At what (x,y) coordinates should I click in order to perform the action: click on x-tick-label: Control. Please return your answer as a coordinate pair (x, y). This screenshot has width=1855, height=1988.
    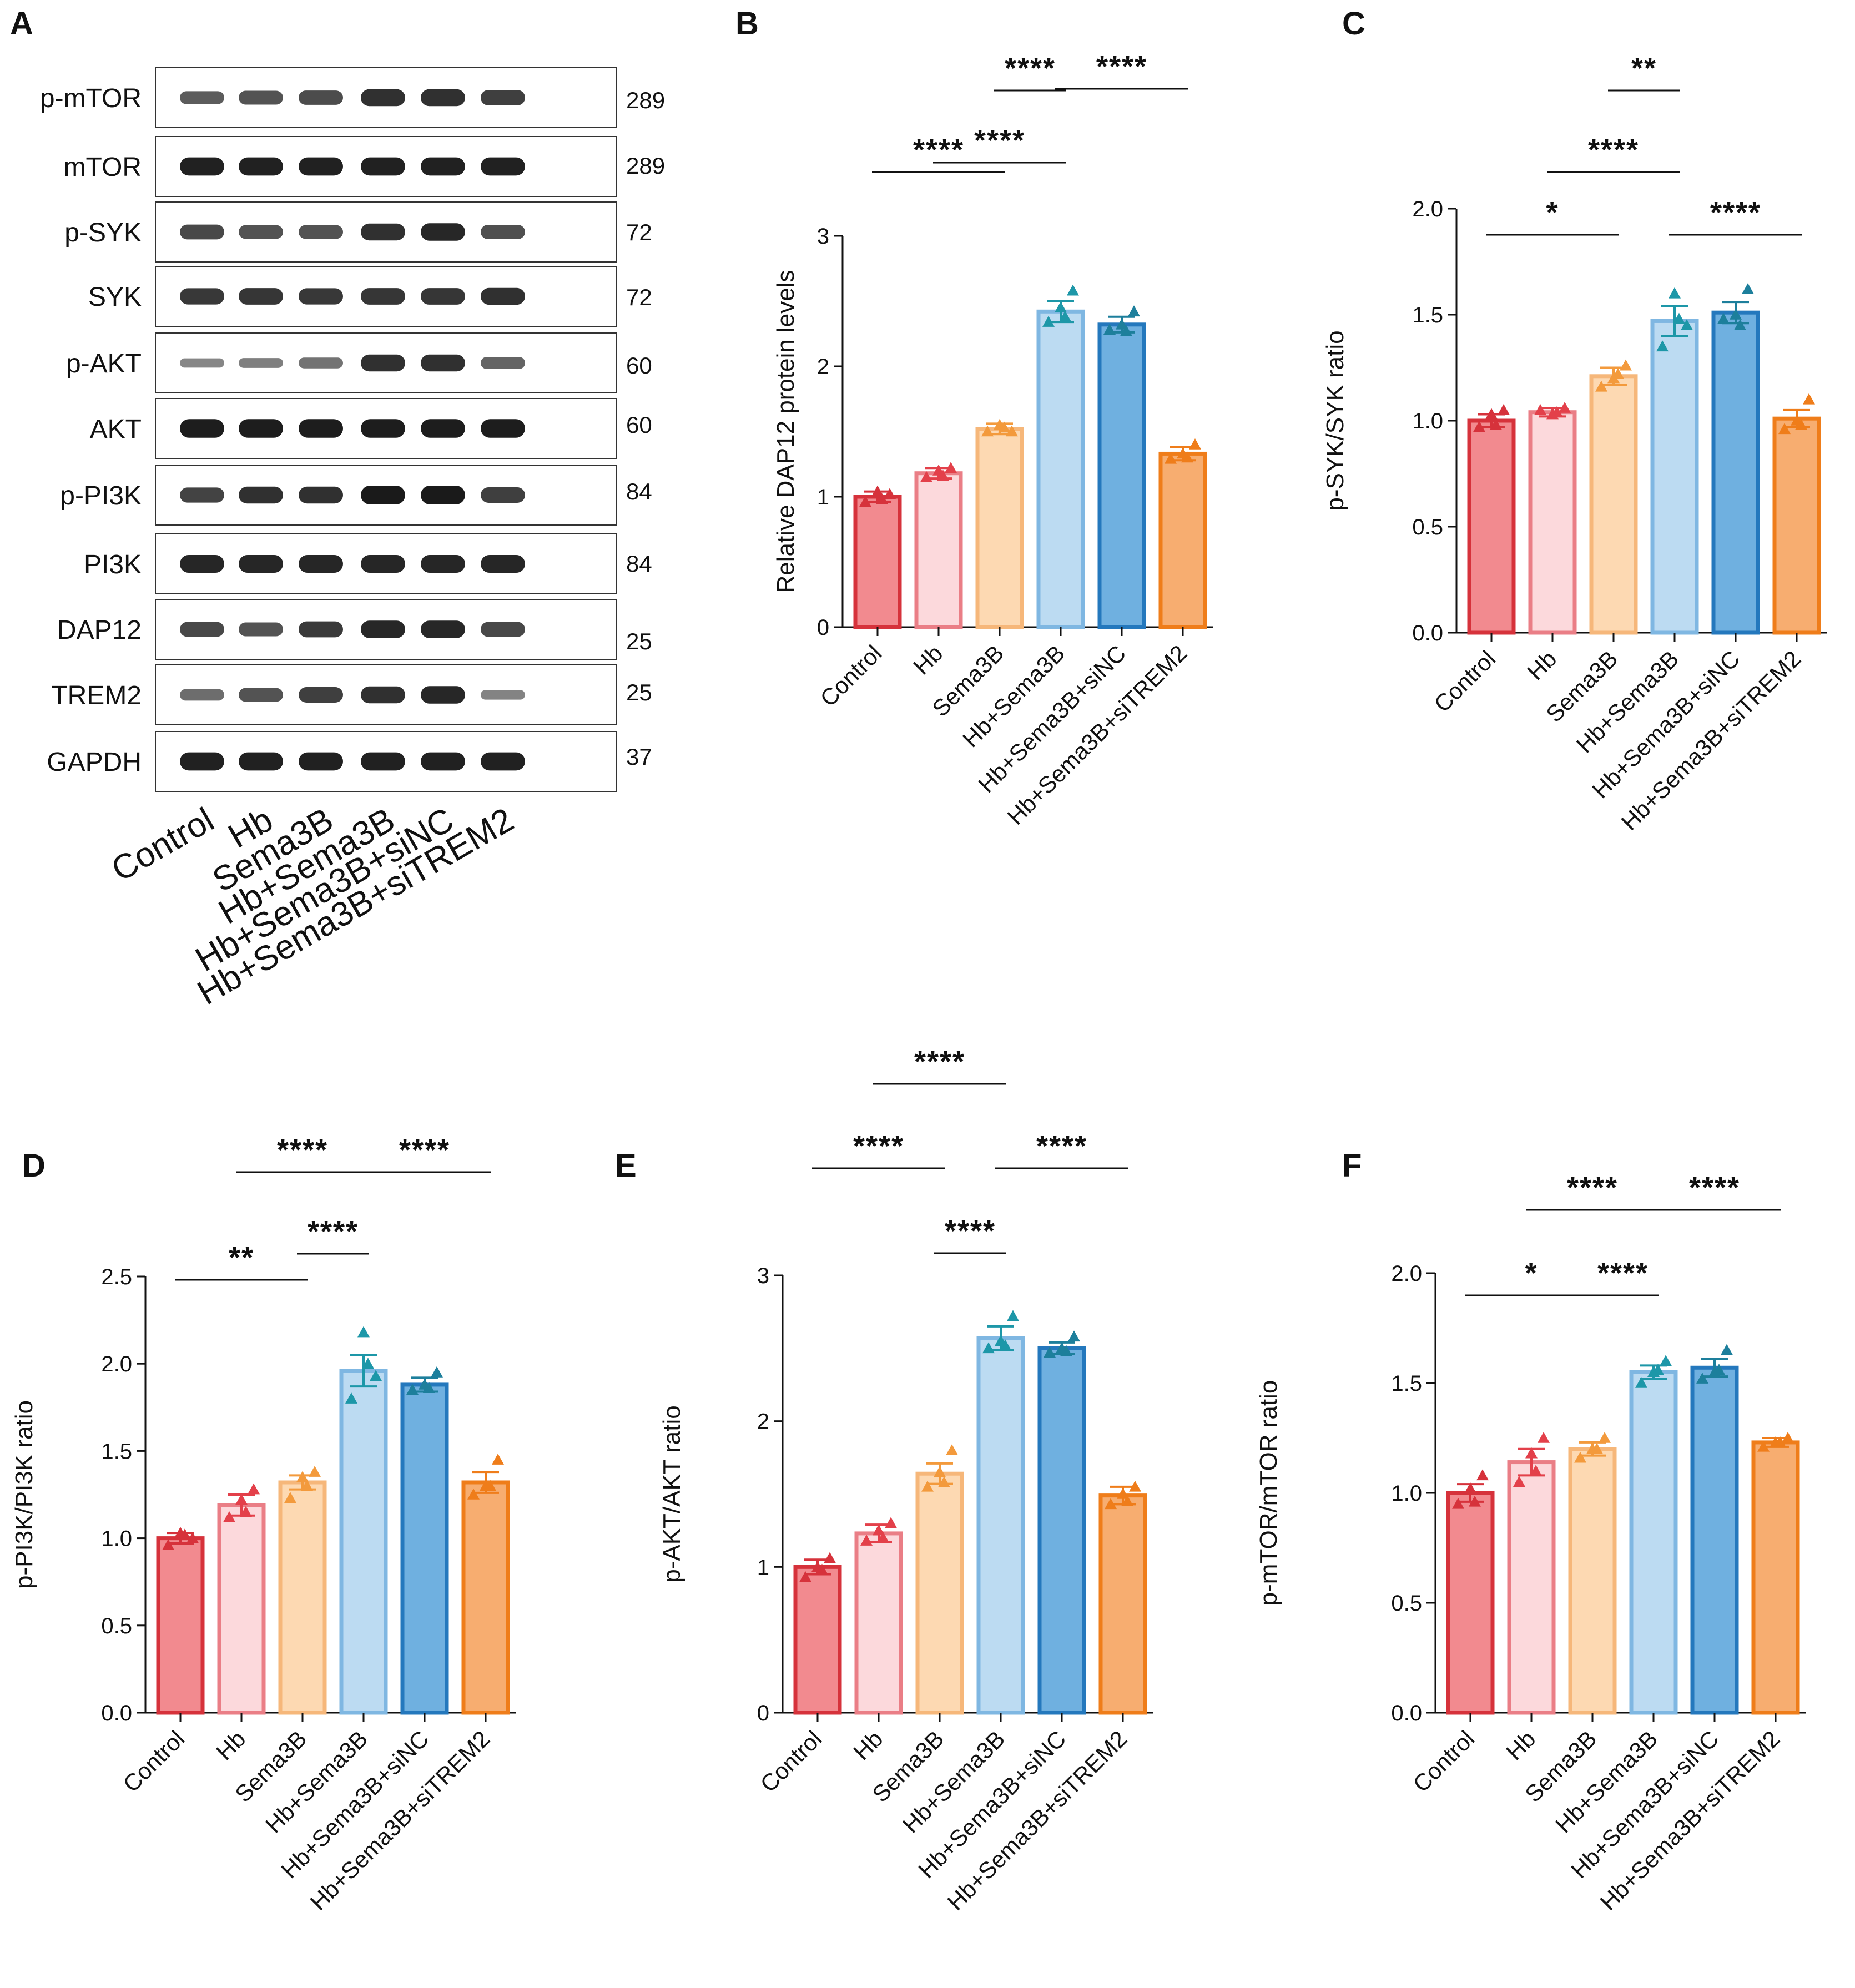
    Looking at the image, I should click on (850, 676).